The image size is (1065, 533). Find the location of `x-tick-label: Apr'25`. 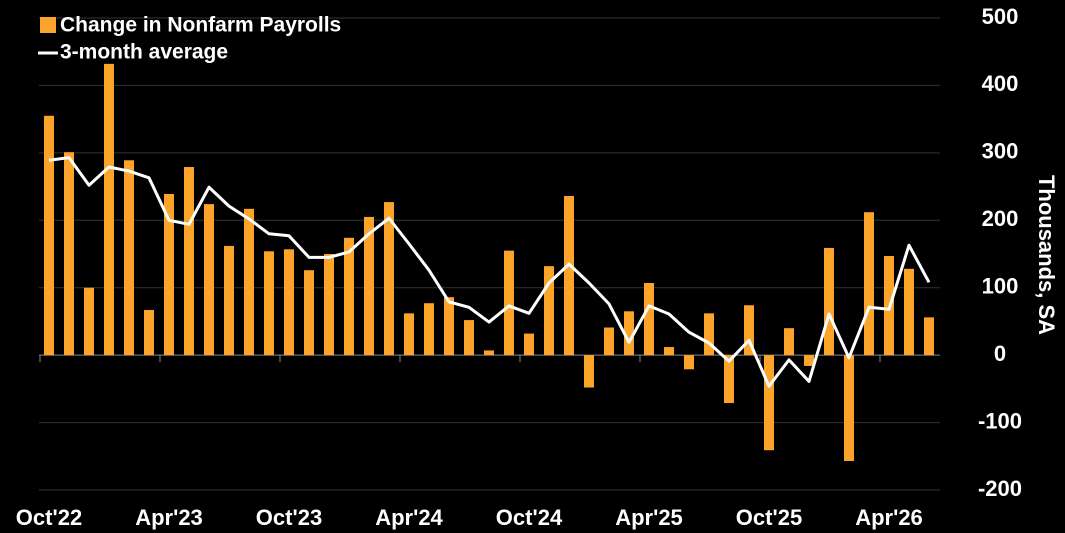

x-tick-label: Apr'25 is located at coordinates (649, 517).